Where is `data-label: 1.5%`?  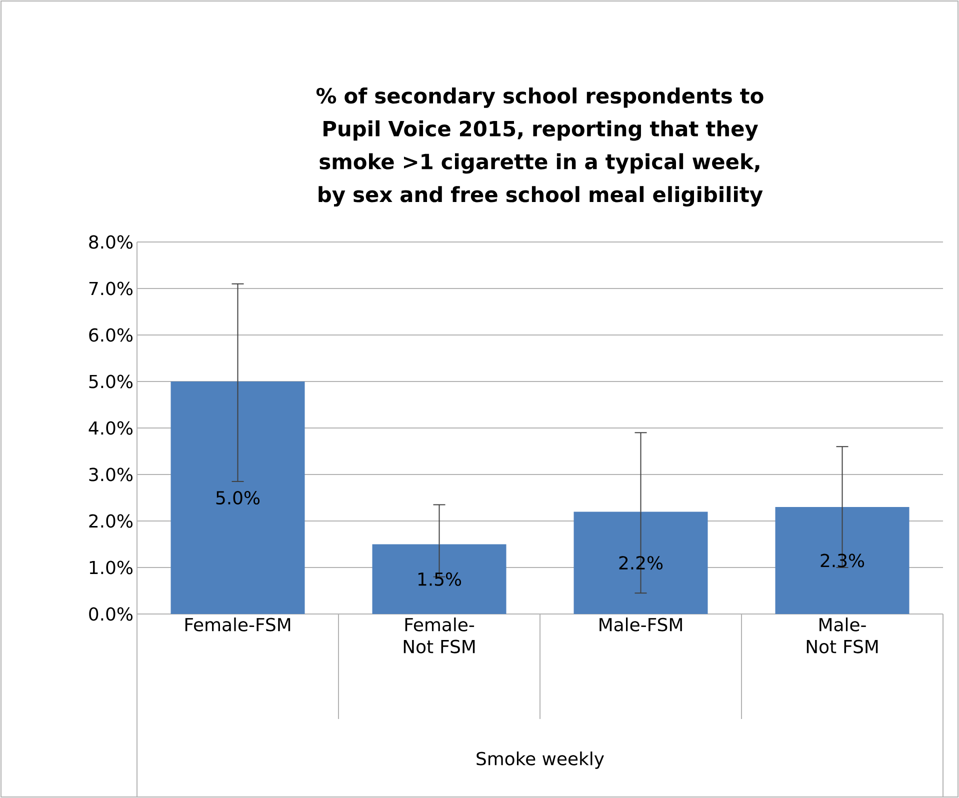 data-label: 1.5% is located at coordinates (440, 579).